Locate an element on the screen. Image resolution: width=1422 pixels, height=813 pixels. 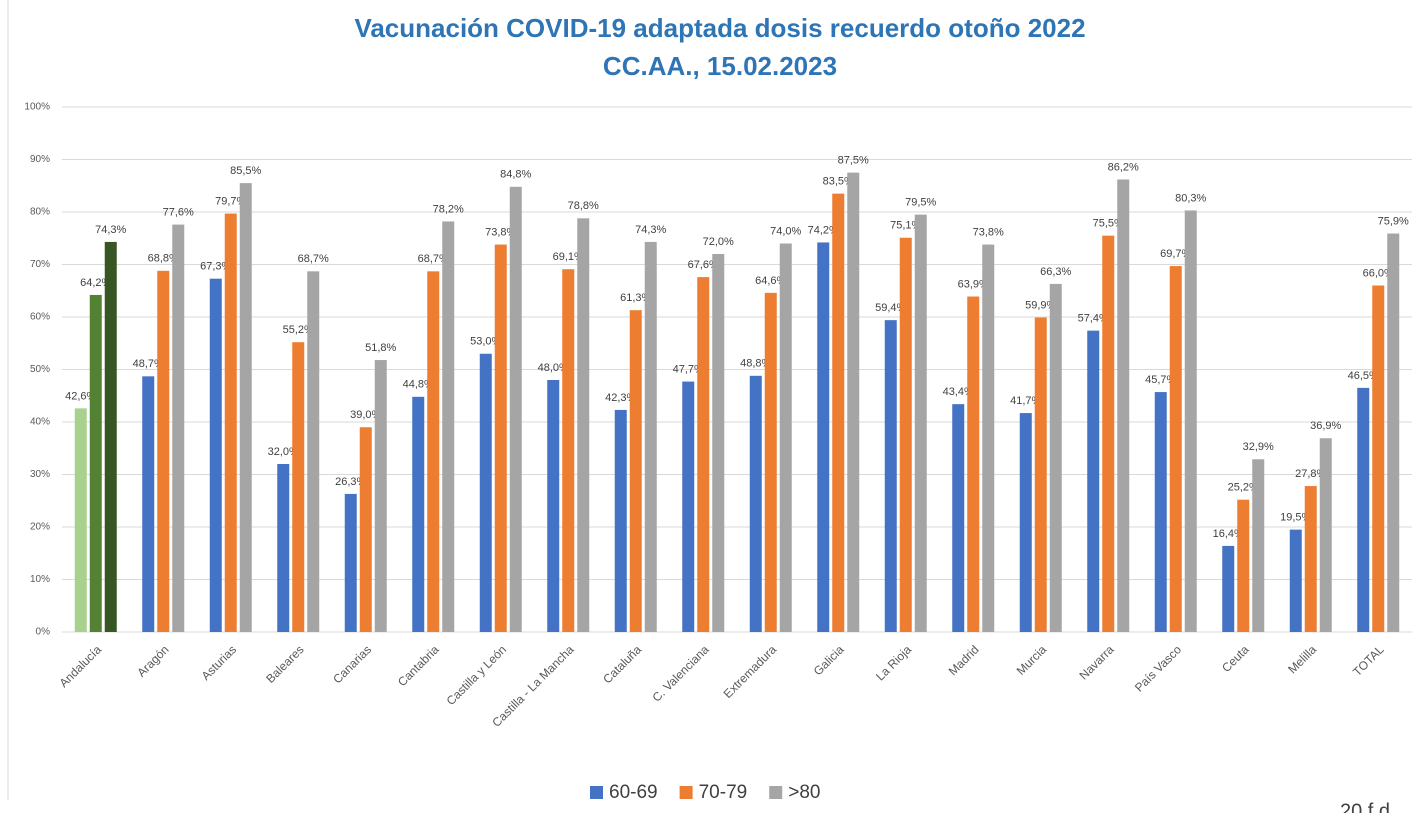
y-tick-label: 0% is located at coordinates (43, 632).